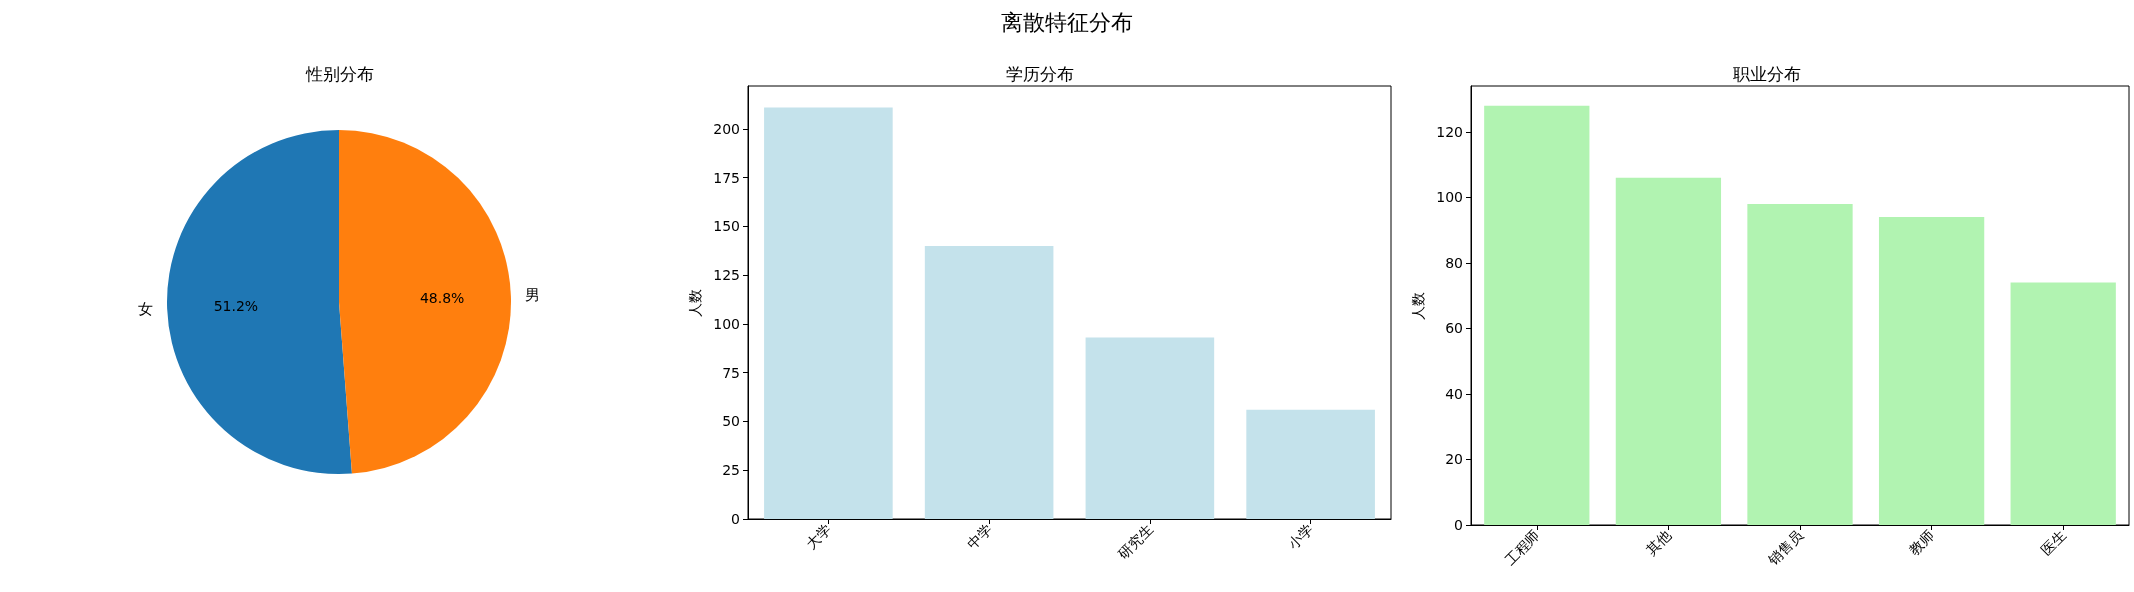 The image size is (2134, 592). I want to click on y-tick-label: 175, so click(726, 177).